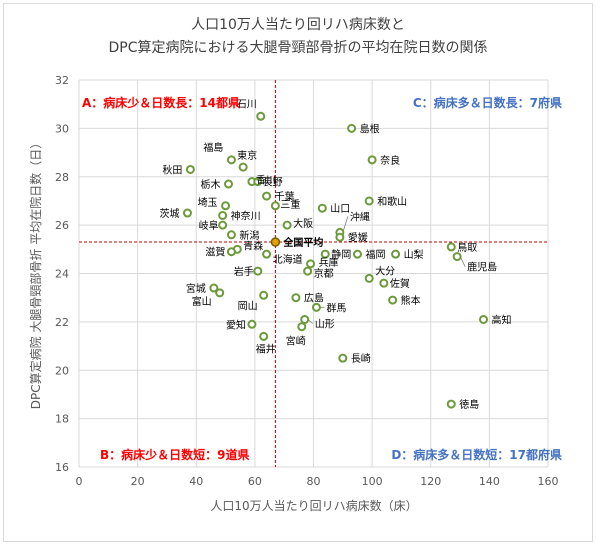  I want to click on point-label: 佐賀, so click(400, 284).